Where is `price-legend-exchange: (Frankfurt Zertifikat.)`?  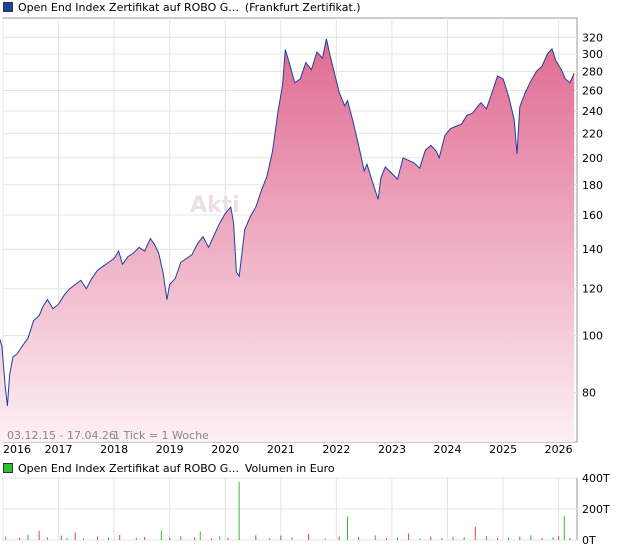 price-legend-exchange: (Frankfurt Zertifikat.) is located at coordinates (302, 7).